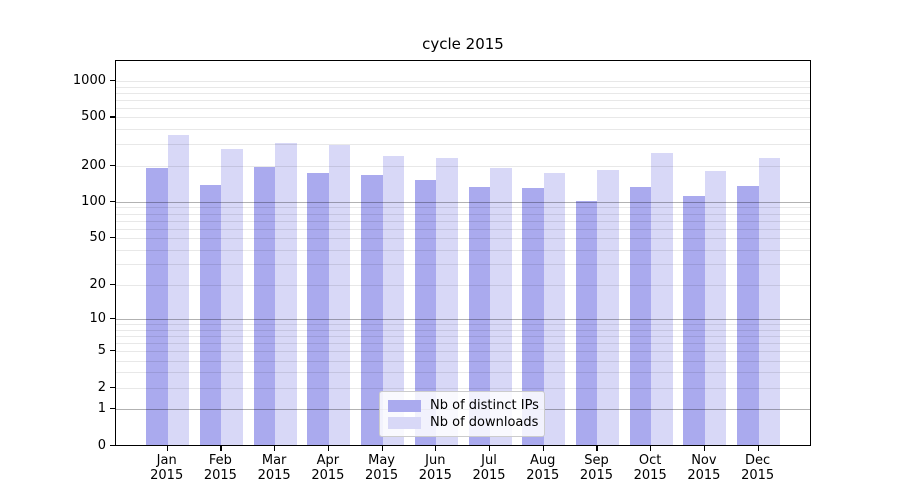  What do you see at coordinates (167, 468) in the screenshot?
I see `x-tick-label-jan: Jan 2015` at bounding box center [167, 468].